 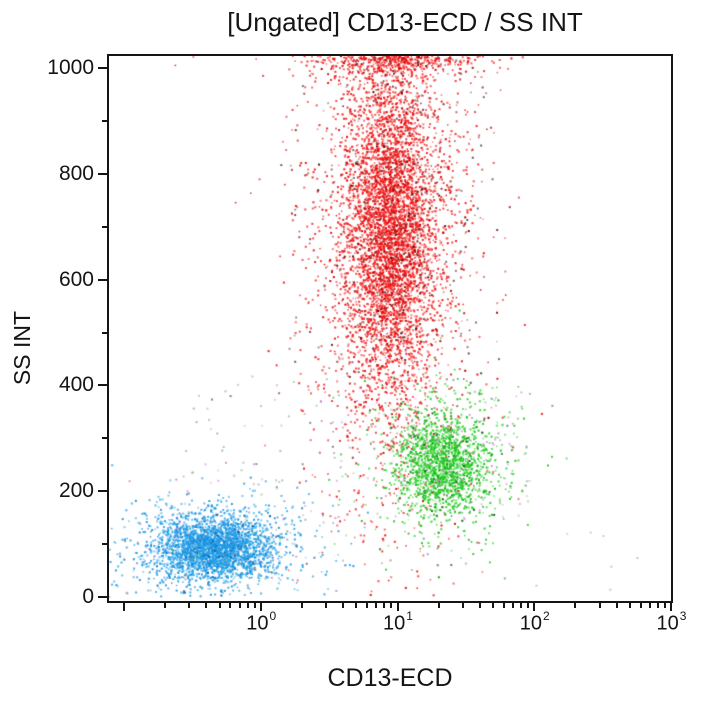 I want to click on x-tick-label: 10⁰, so click(x=261, y=622).